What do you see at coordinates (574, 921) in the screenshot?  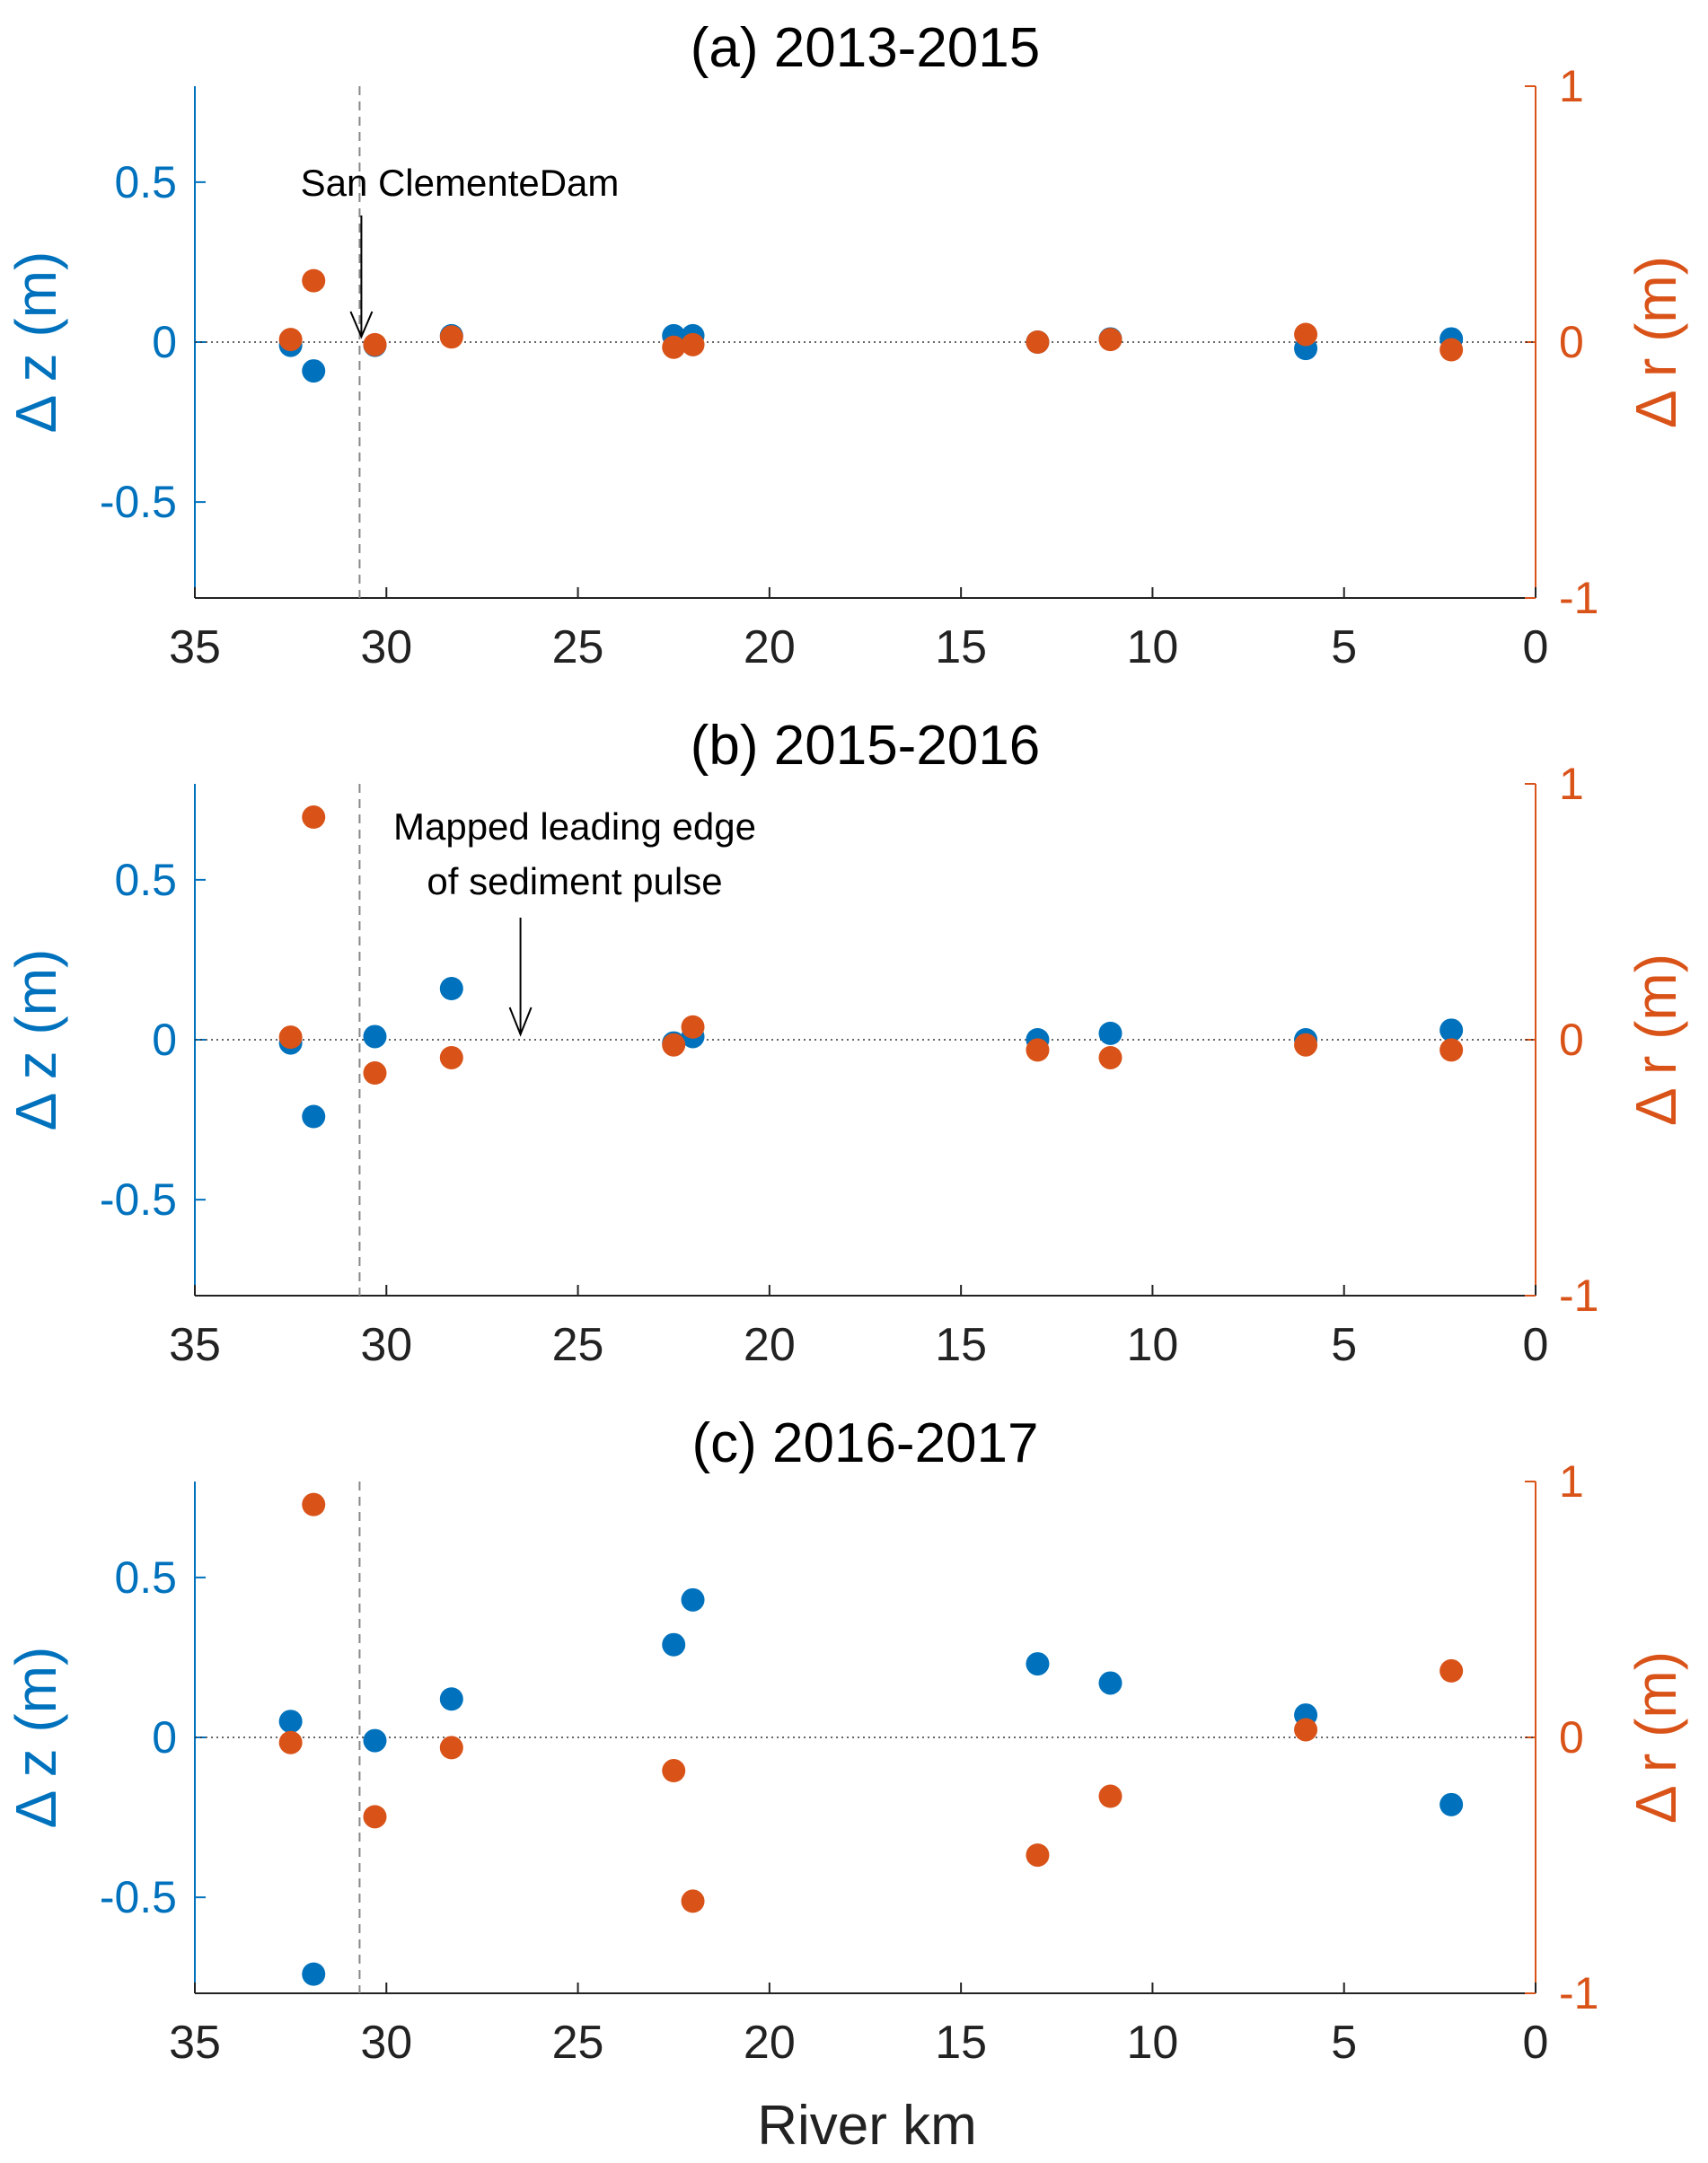 I see `annotation: Mapped leading edge of sediment pulse` at bounding box center [574, 921].